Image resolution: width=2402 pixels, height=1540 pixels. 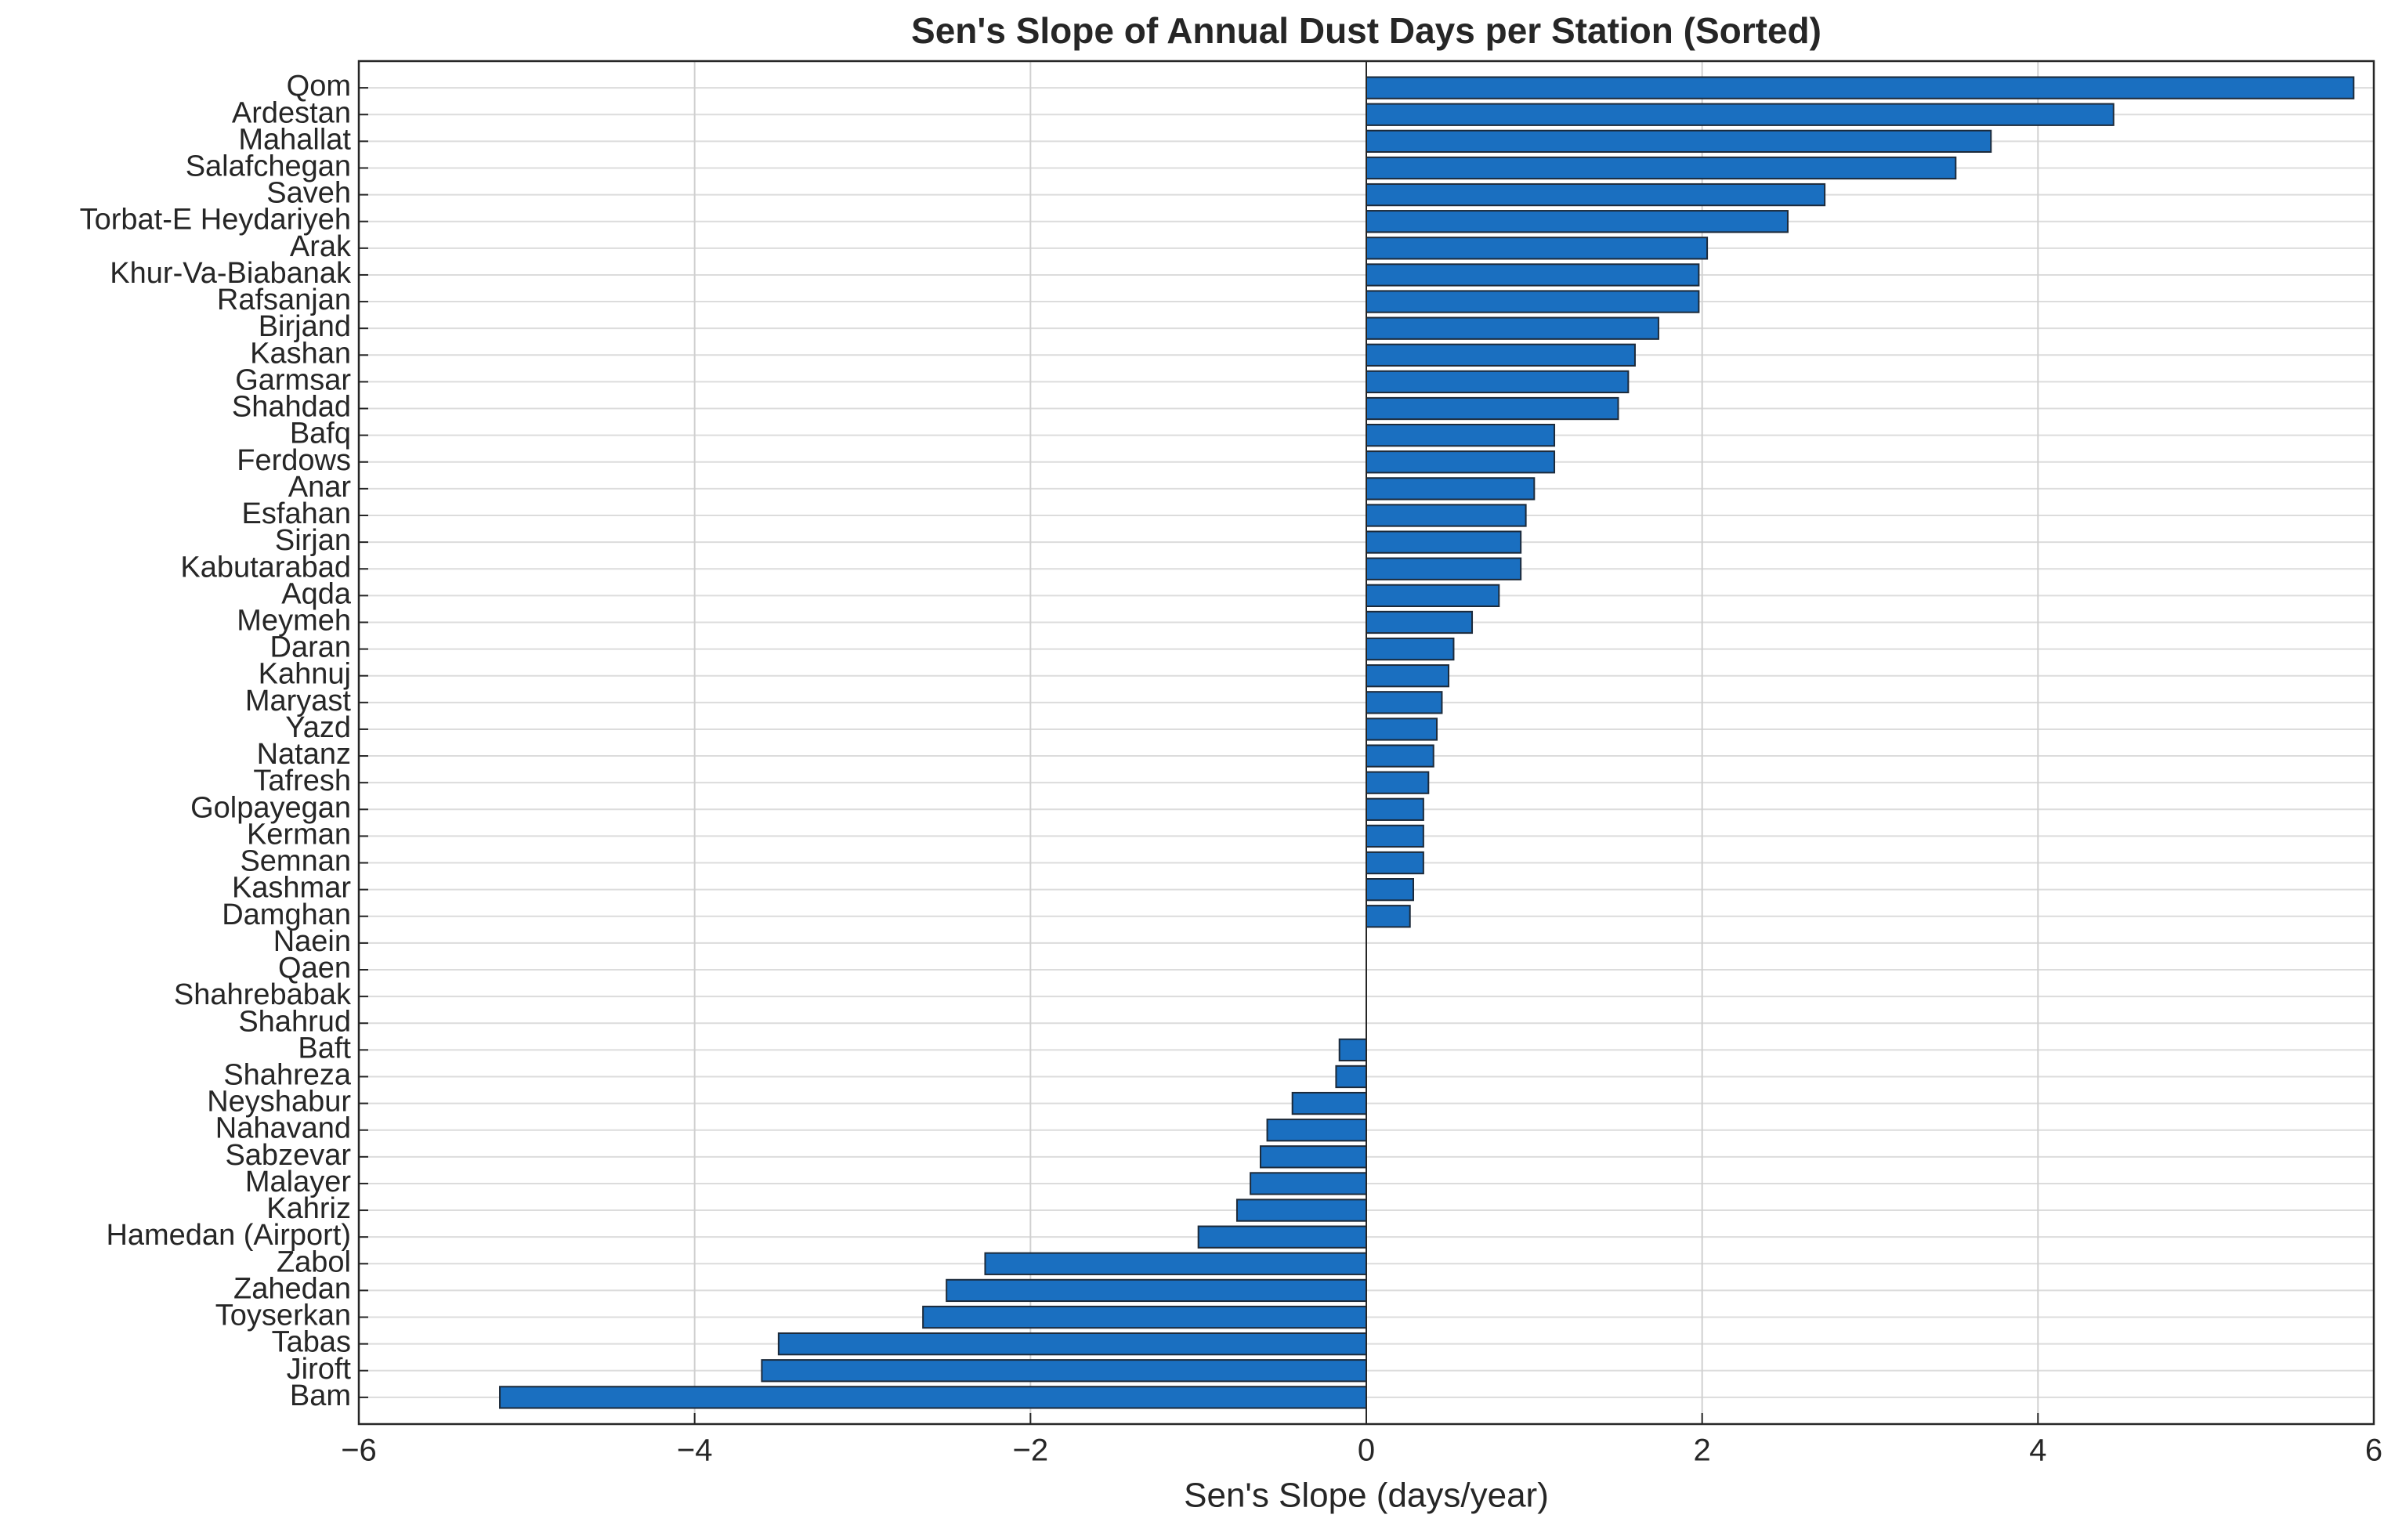 I want to click on y-tick-label: Kashmar, so click(x=291, y=888).